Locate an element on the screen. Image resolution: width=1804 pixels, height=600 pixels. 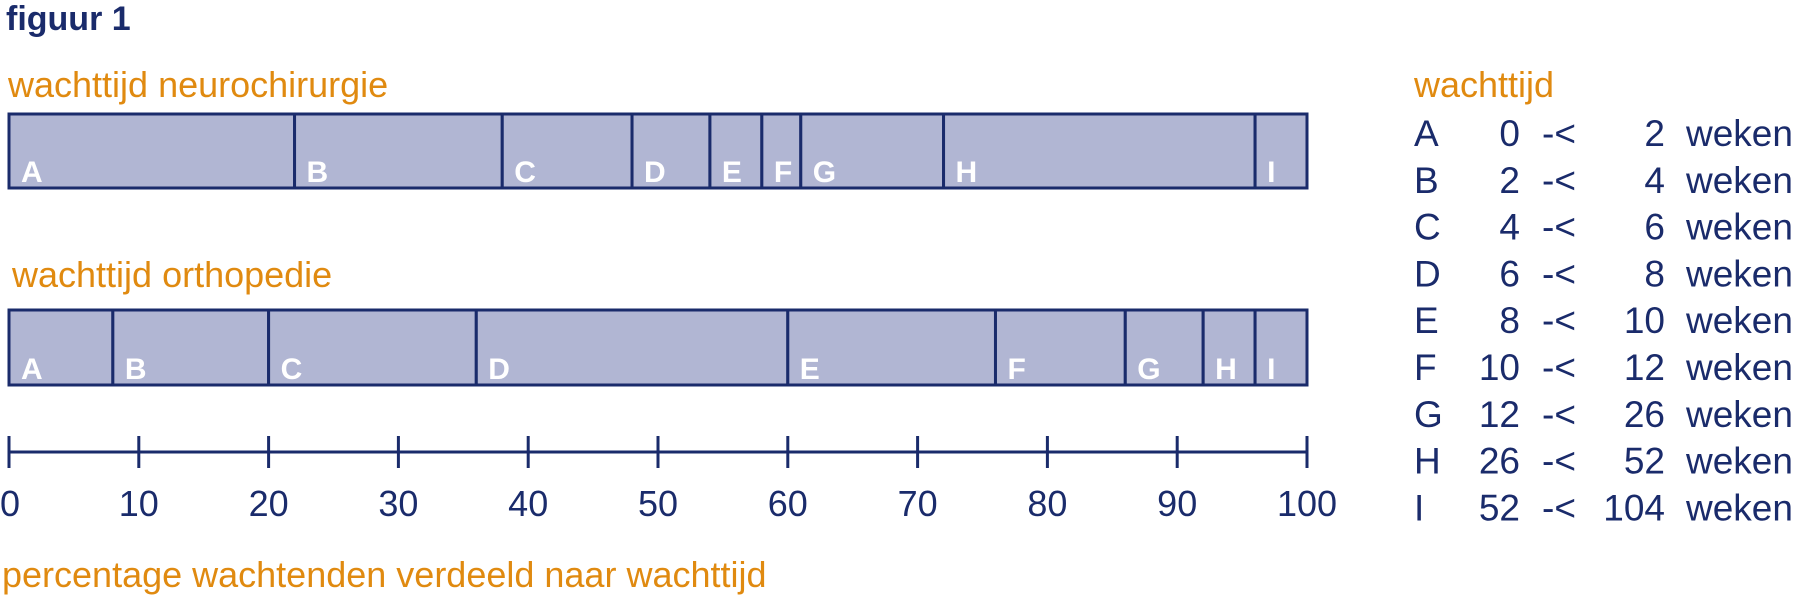
legend-to: 52 is located at coordinates (1644, 461).